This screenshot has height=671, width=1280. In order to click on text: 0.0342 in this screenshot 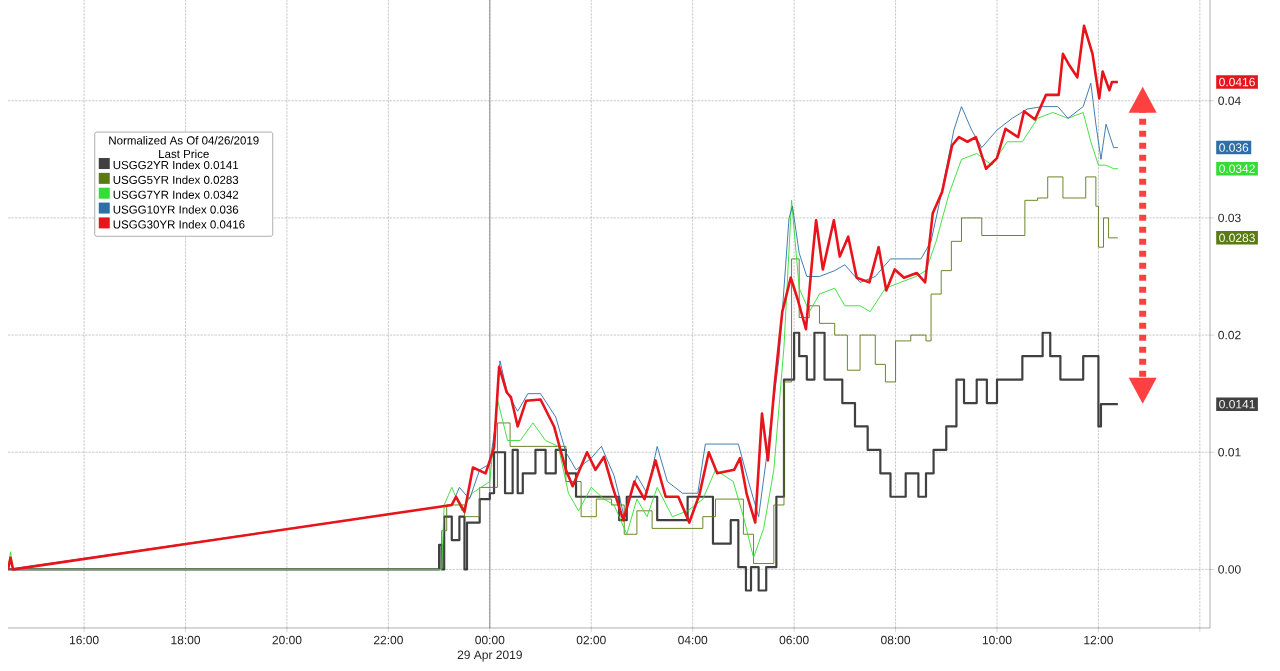, I will do `click(1237, 168)`.